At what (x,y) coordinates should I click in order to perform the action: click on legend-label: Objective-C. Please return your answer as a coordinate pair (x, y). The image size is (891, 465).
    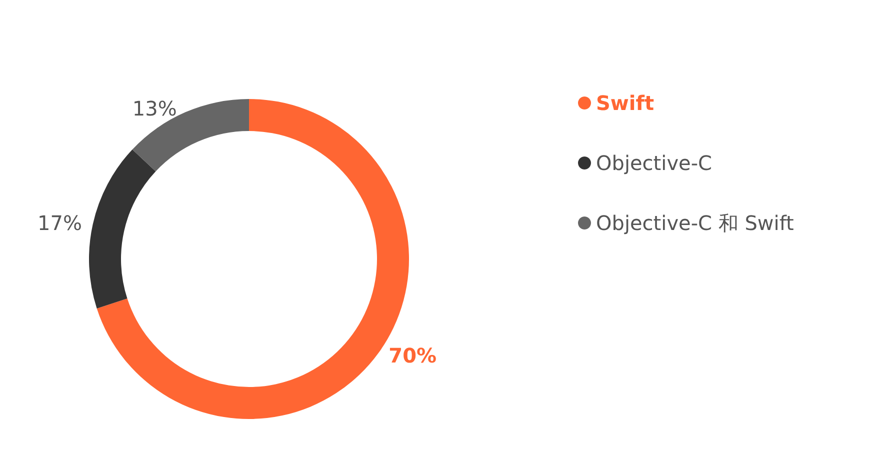
    Looking at the image, I should click on (654, 163).